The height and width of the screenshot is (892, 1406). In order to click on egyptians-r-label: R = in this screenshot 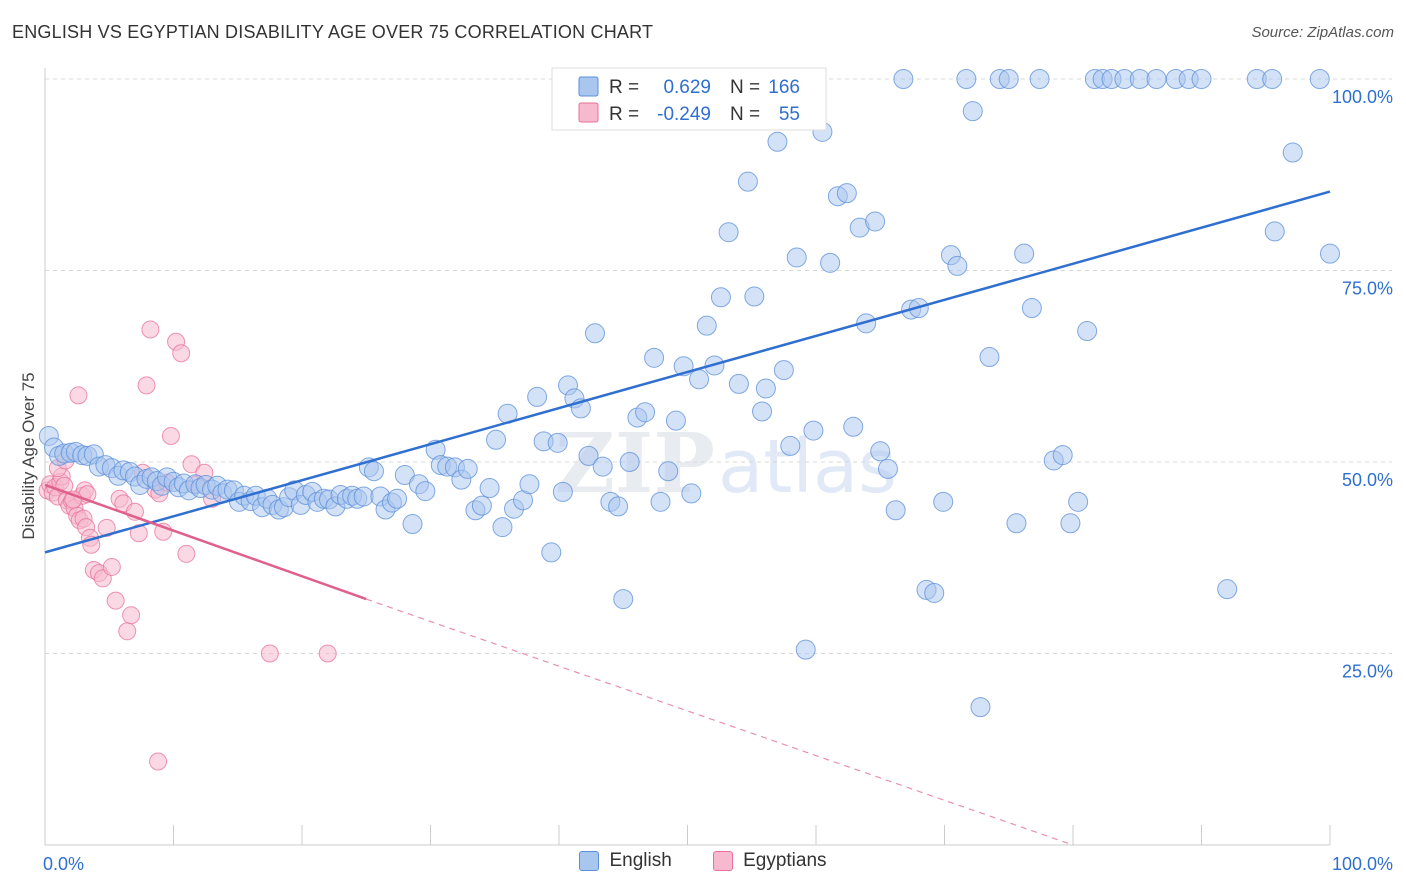, I will do `click(624, 114)`.